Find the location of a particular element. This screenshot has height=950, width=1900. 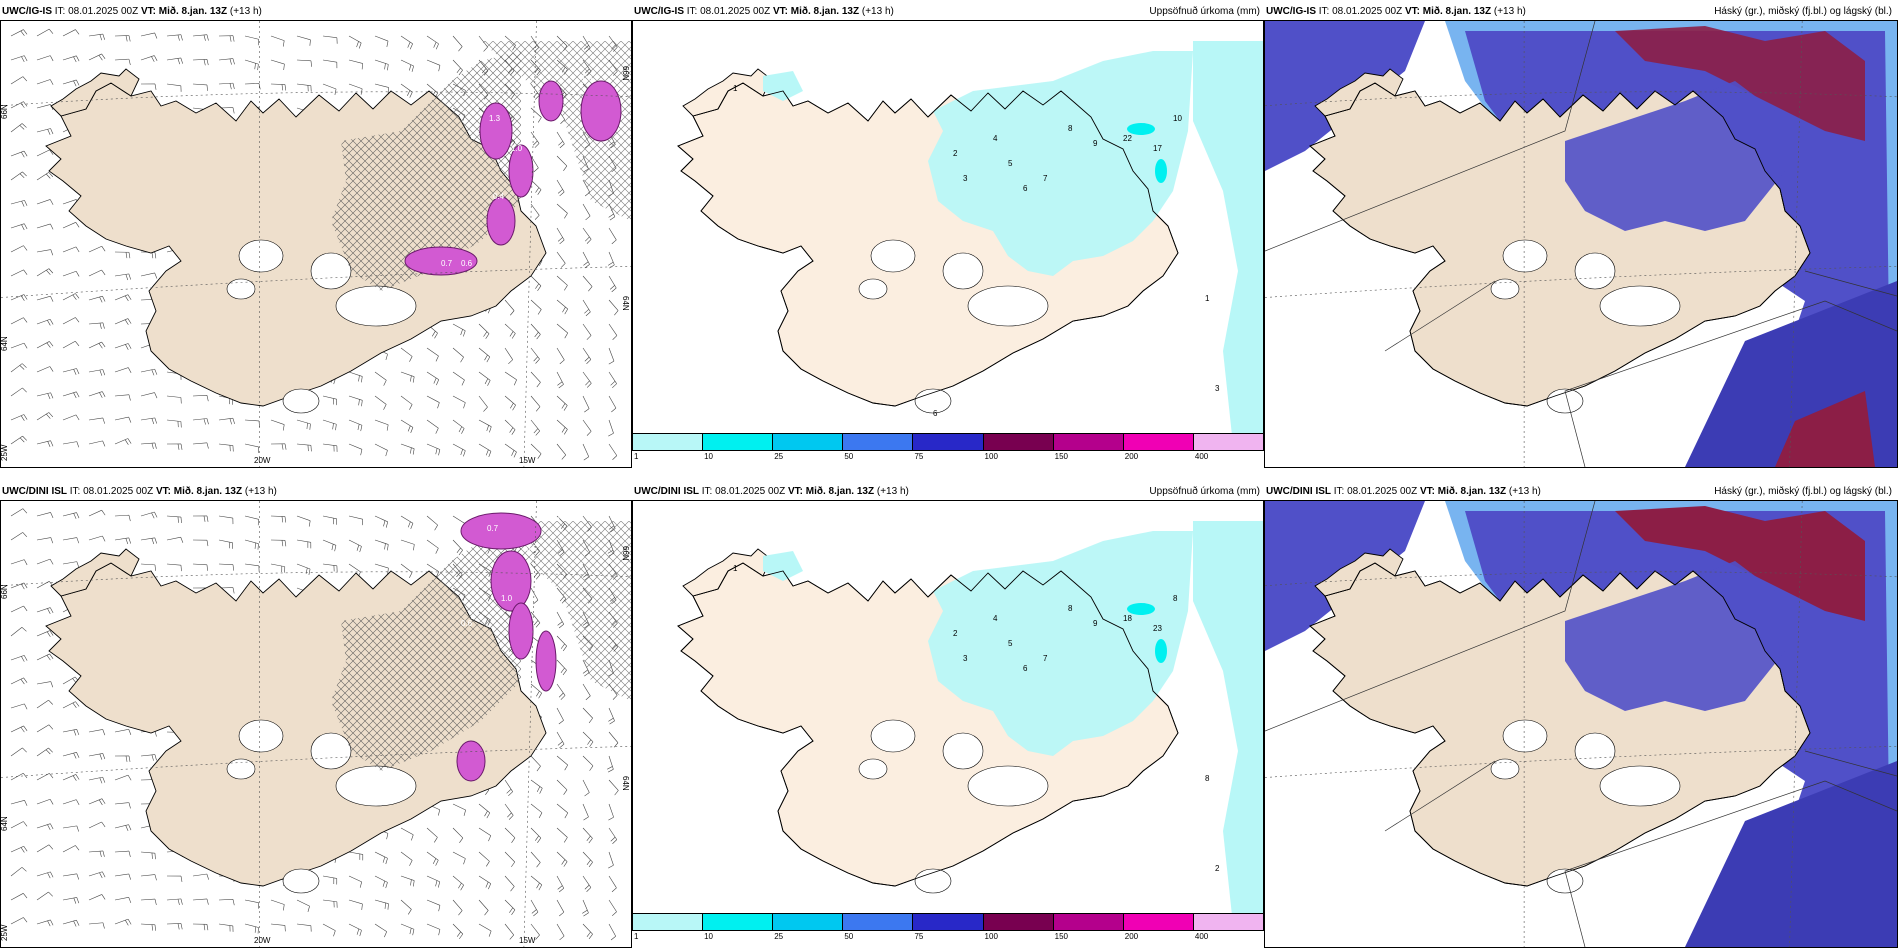

lon-label-15w: 15W is located at coordinates (527, 460).